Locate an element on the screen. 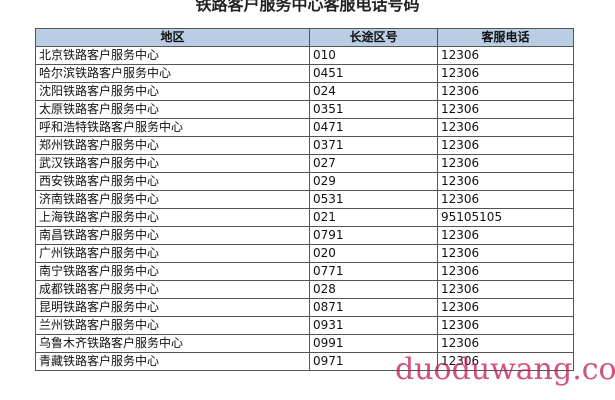 The height and width of the screenshot is (400, 615). table-row: 兰州铁路客户服务中心 0931 12306 is located at coordinates (304, 325).